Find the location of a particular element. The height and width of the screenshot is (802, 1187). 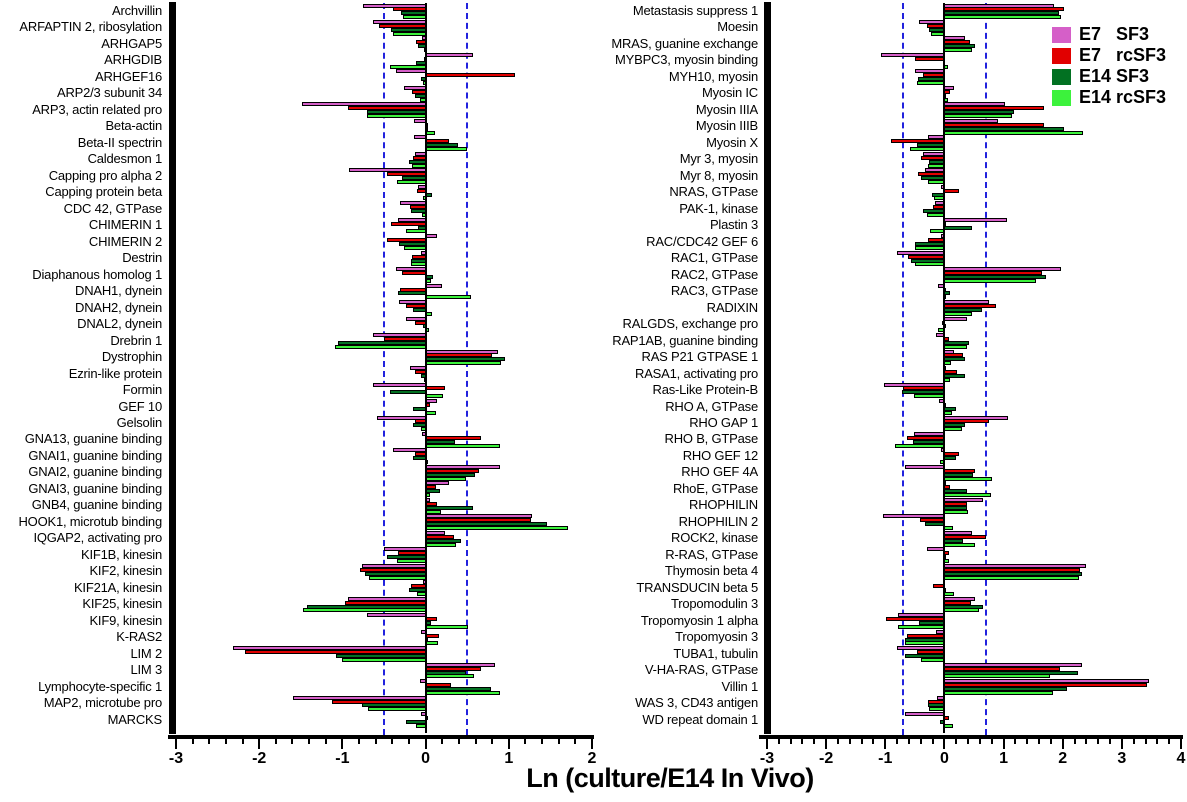

gene-label: WAS 3, CD43 antigen is located at coordinates (696, 703).